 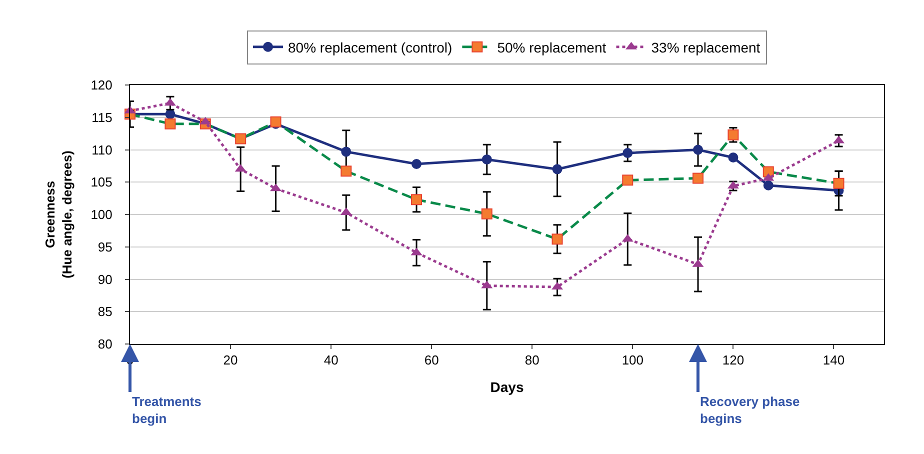 I want to click on legend-label: 50% replacement, so click(x=551, y=47).